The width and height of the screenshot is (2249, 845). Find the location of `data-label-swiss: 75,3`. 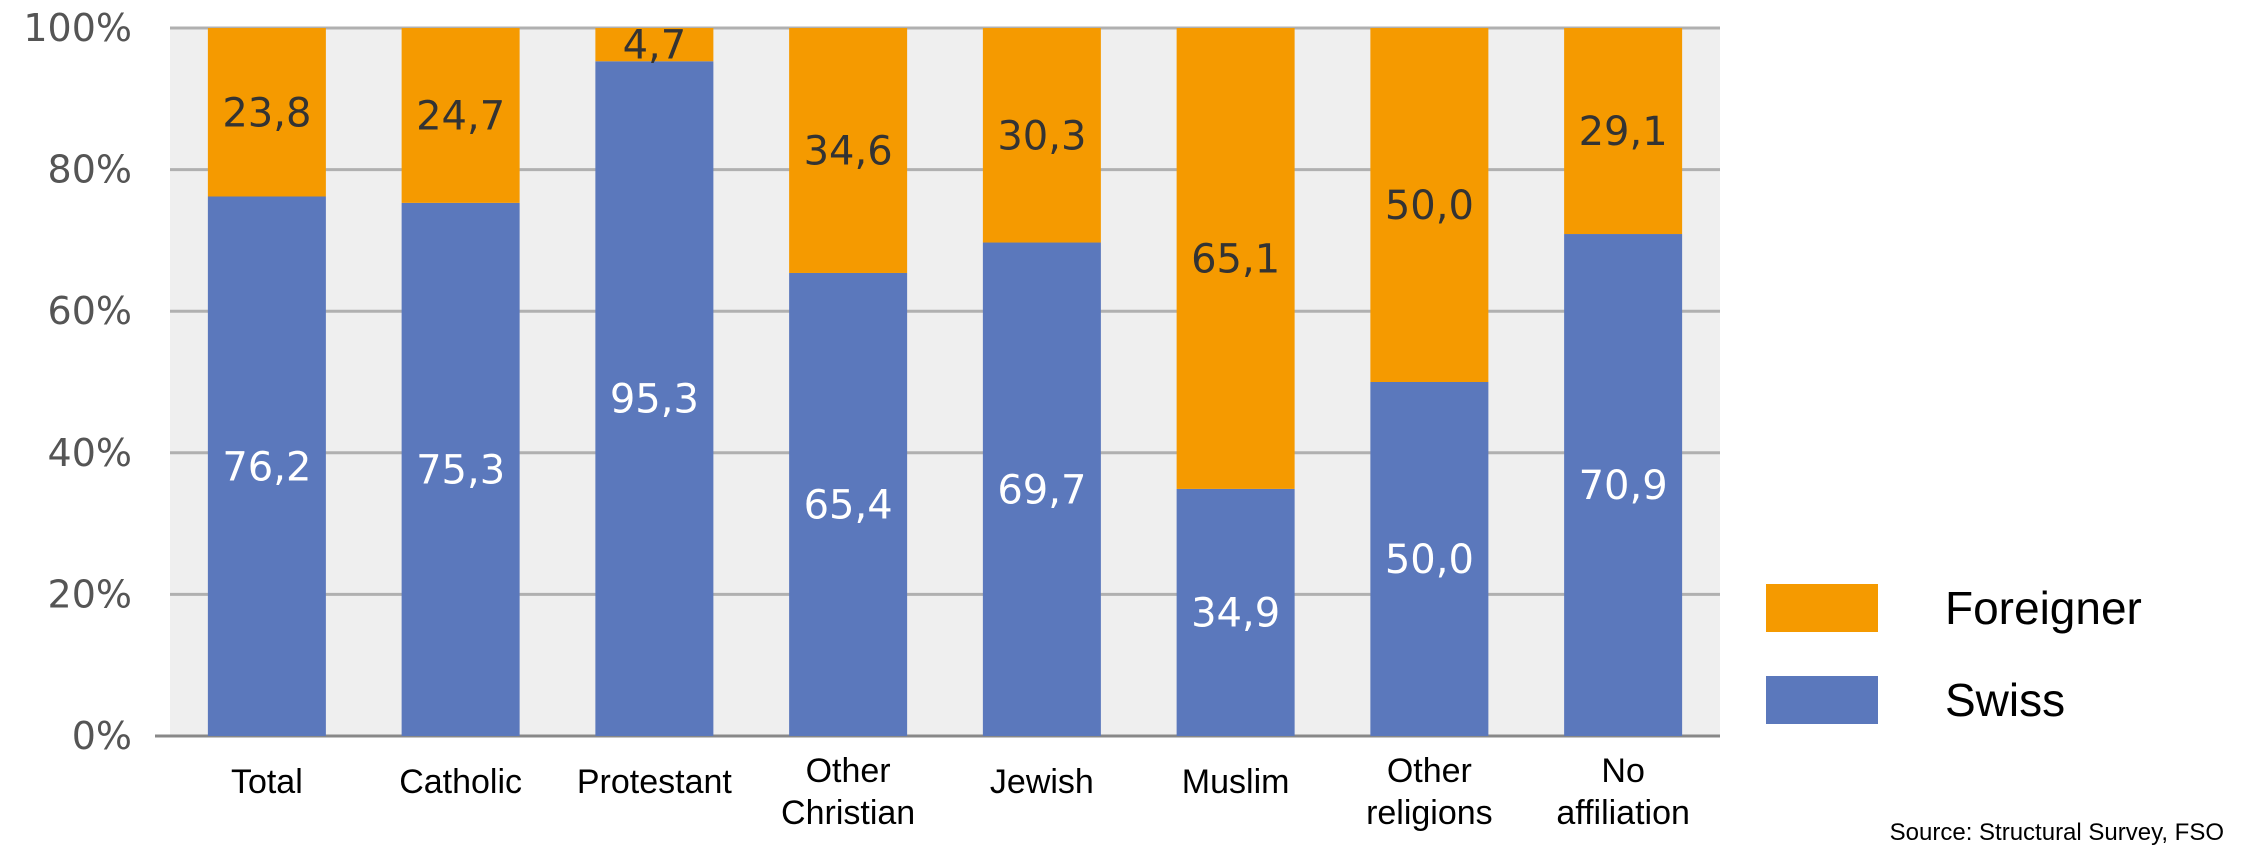

data-label-swiss: 75,3 is located at coordinates (460, 470).